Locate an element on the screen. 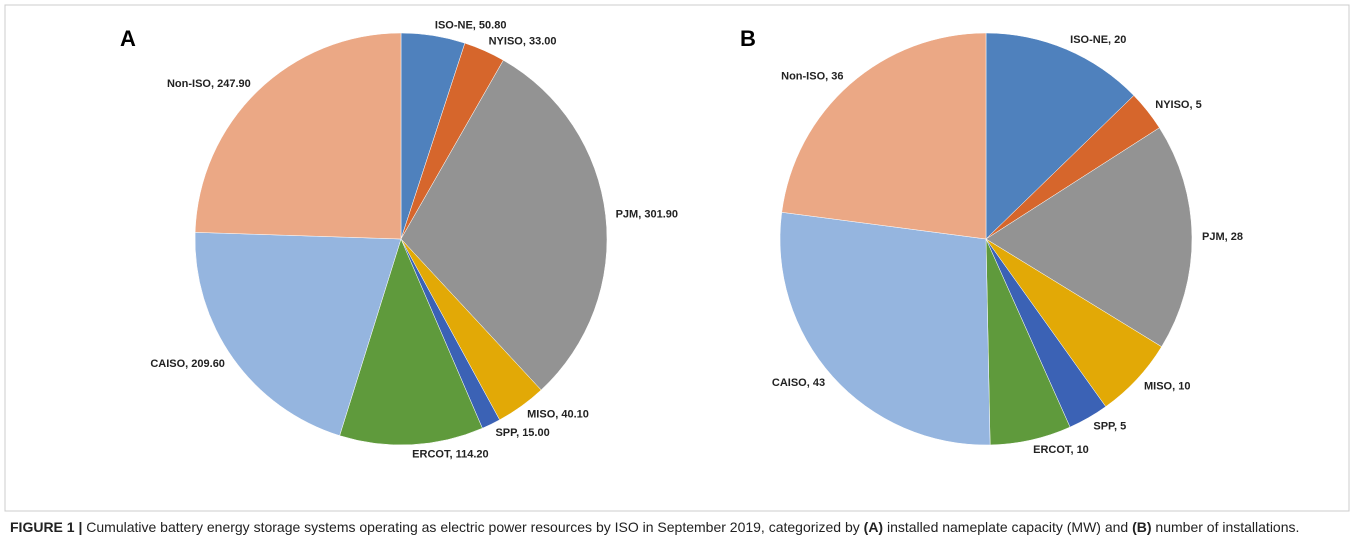 The width and height of the screenshot is (1355, 556). slice-label: CAISO, 43 is located at coordinates (798, 383).